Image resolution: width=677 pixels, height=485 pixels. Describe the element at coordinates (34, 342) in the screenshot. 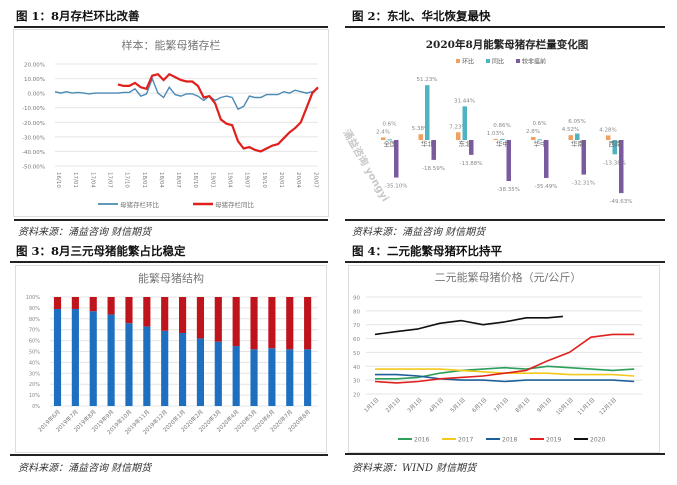

I see `y-tick-label: 60%` at that location.